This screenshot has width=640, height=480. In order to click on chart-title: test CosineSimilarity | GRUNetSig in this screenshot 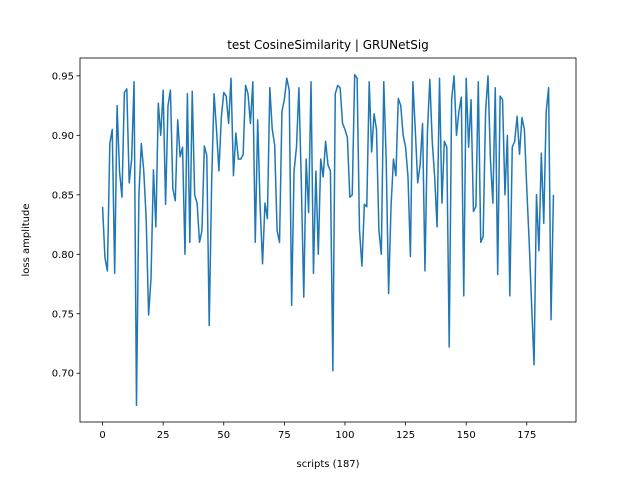, I will do `click(328, 45)`.